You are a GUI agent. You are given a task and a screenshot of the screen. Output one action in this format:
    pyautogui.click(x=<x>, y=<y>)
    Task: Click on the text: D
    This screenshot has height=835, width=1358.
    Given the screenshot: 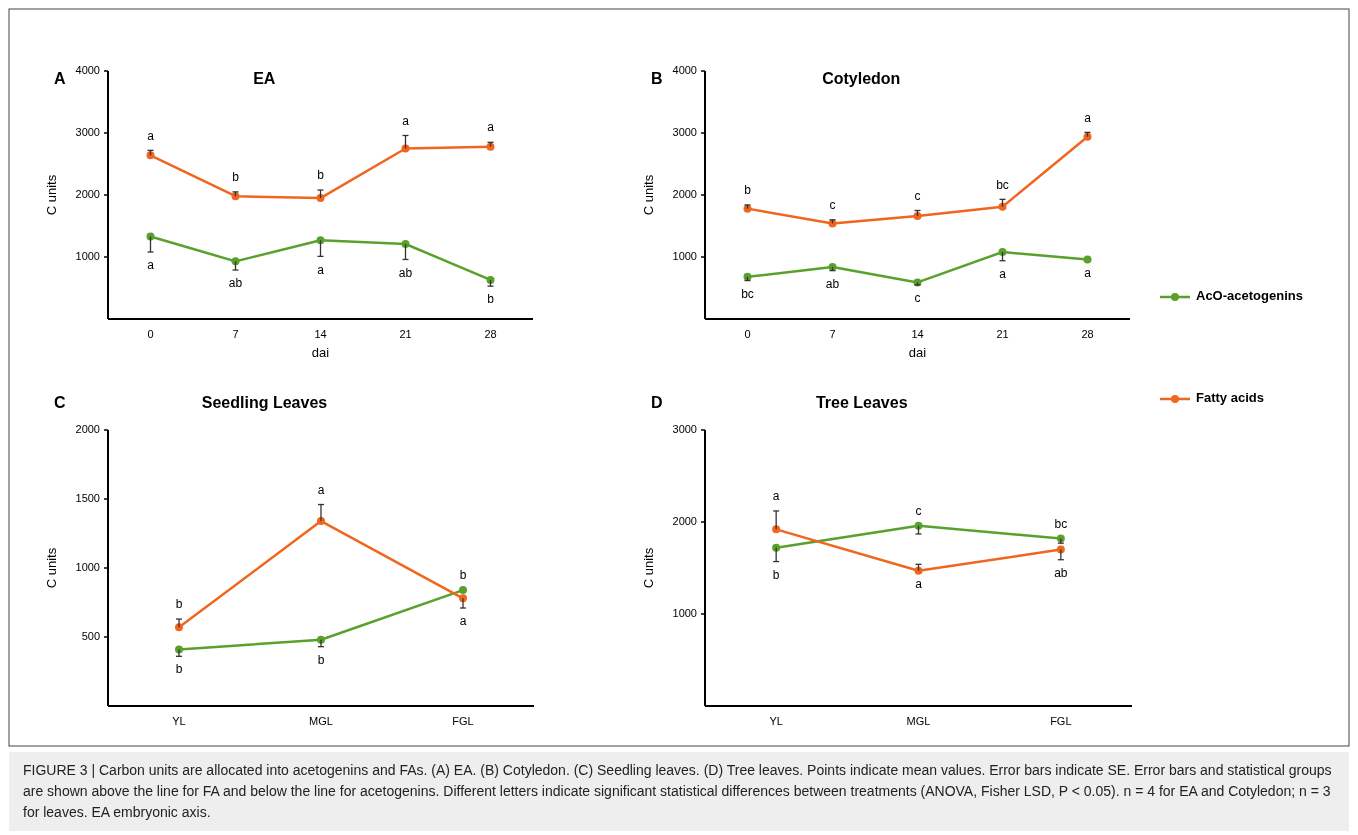 What is the action you would take?
    pyautogui.click(x=657, y=403)
    